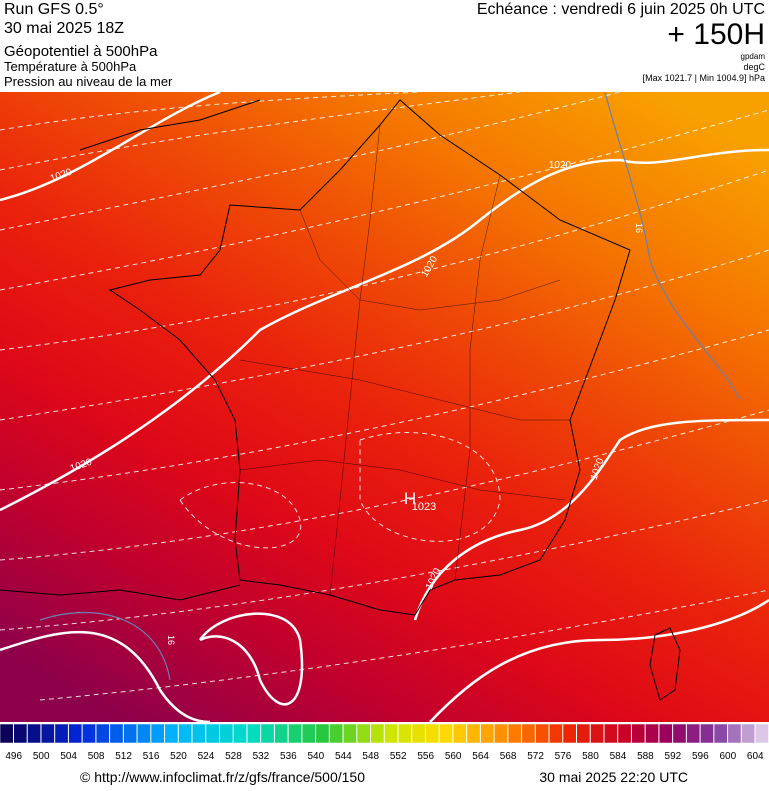  Describe the element at coordinates (613, 777) in the screenshot. I see `generated-time: 30 mai 2025 22:20 UTC` at that location.